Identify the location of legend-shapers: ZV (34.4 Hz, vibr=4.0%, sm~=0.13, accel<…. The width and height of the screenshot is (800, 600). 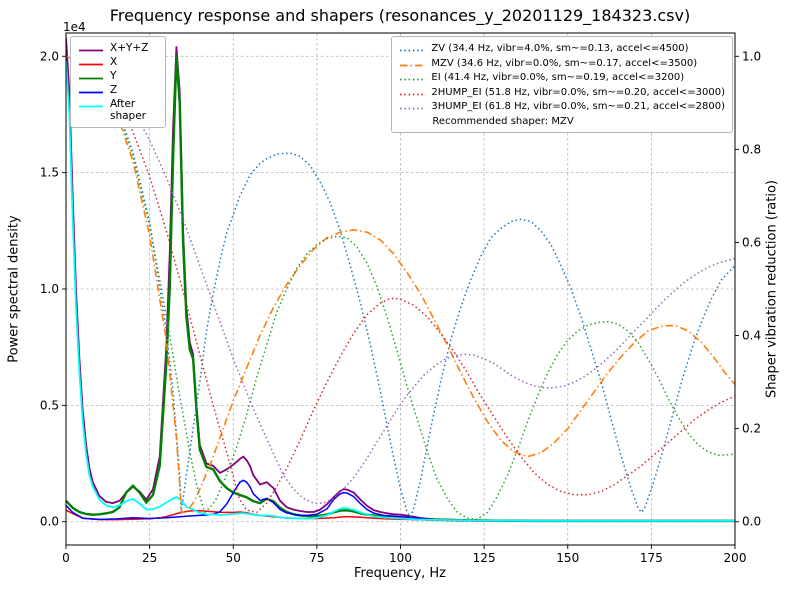
(562, 84).